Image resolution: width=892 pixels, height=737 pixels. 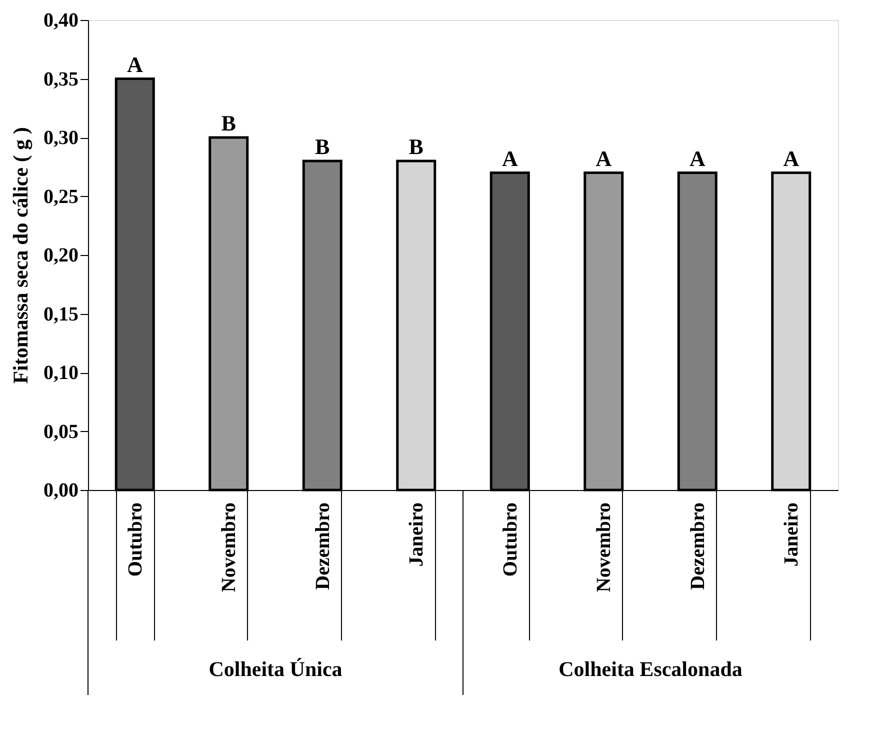 What do you see at coordinates (61, 79) in the screenshot?
I see `y-tick-label: 0,35` at bounding box center [61, 79].